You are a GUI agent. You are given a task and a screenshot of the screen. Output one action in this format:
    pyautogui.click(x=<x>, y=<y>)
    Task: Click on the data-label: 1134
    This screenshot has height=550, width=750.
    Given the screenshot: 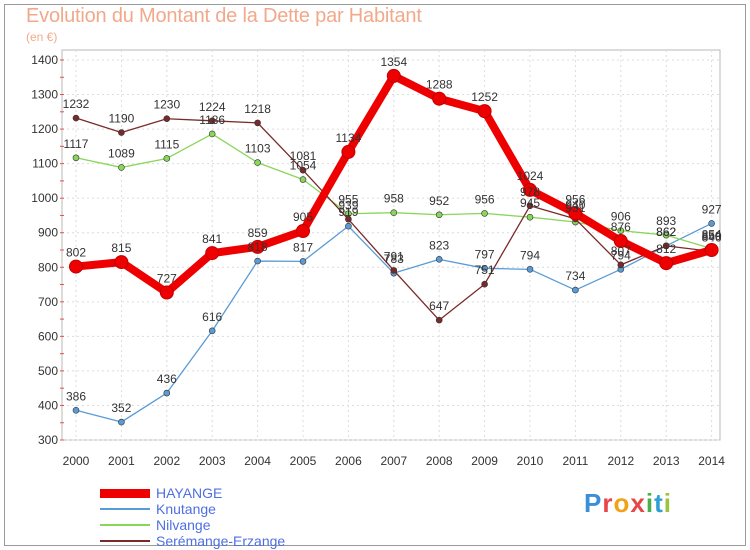 What is the action you would take?
    pyautogui.click(x=348, y=138)
    